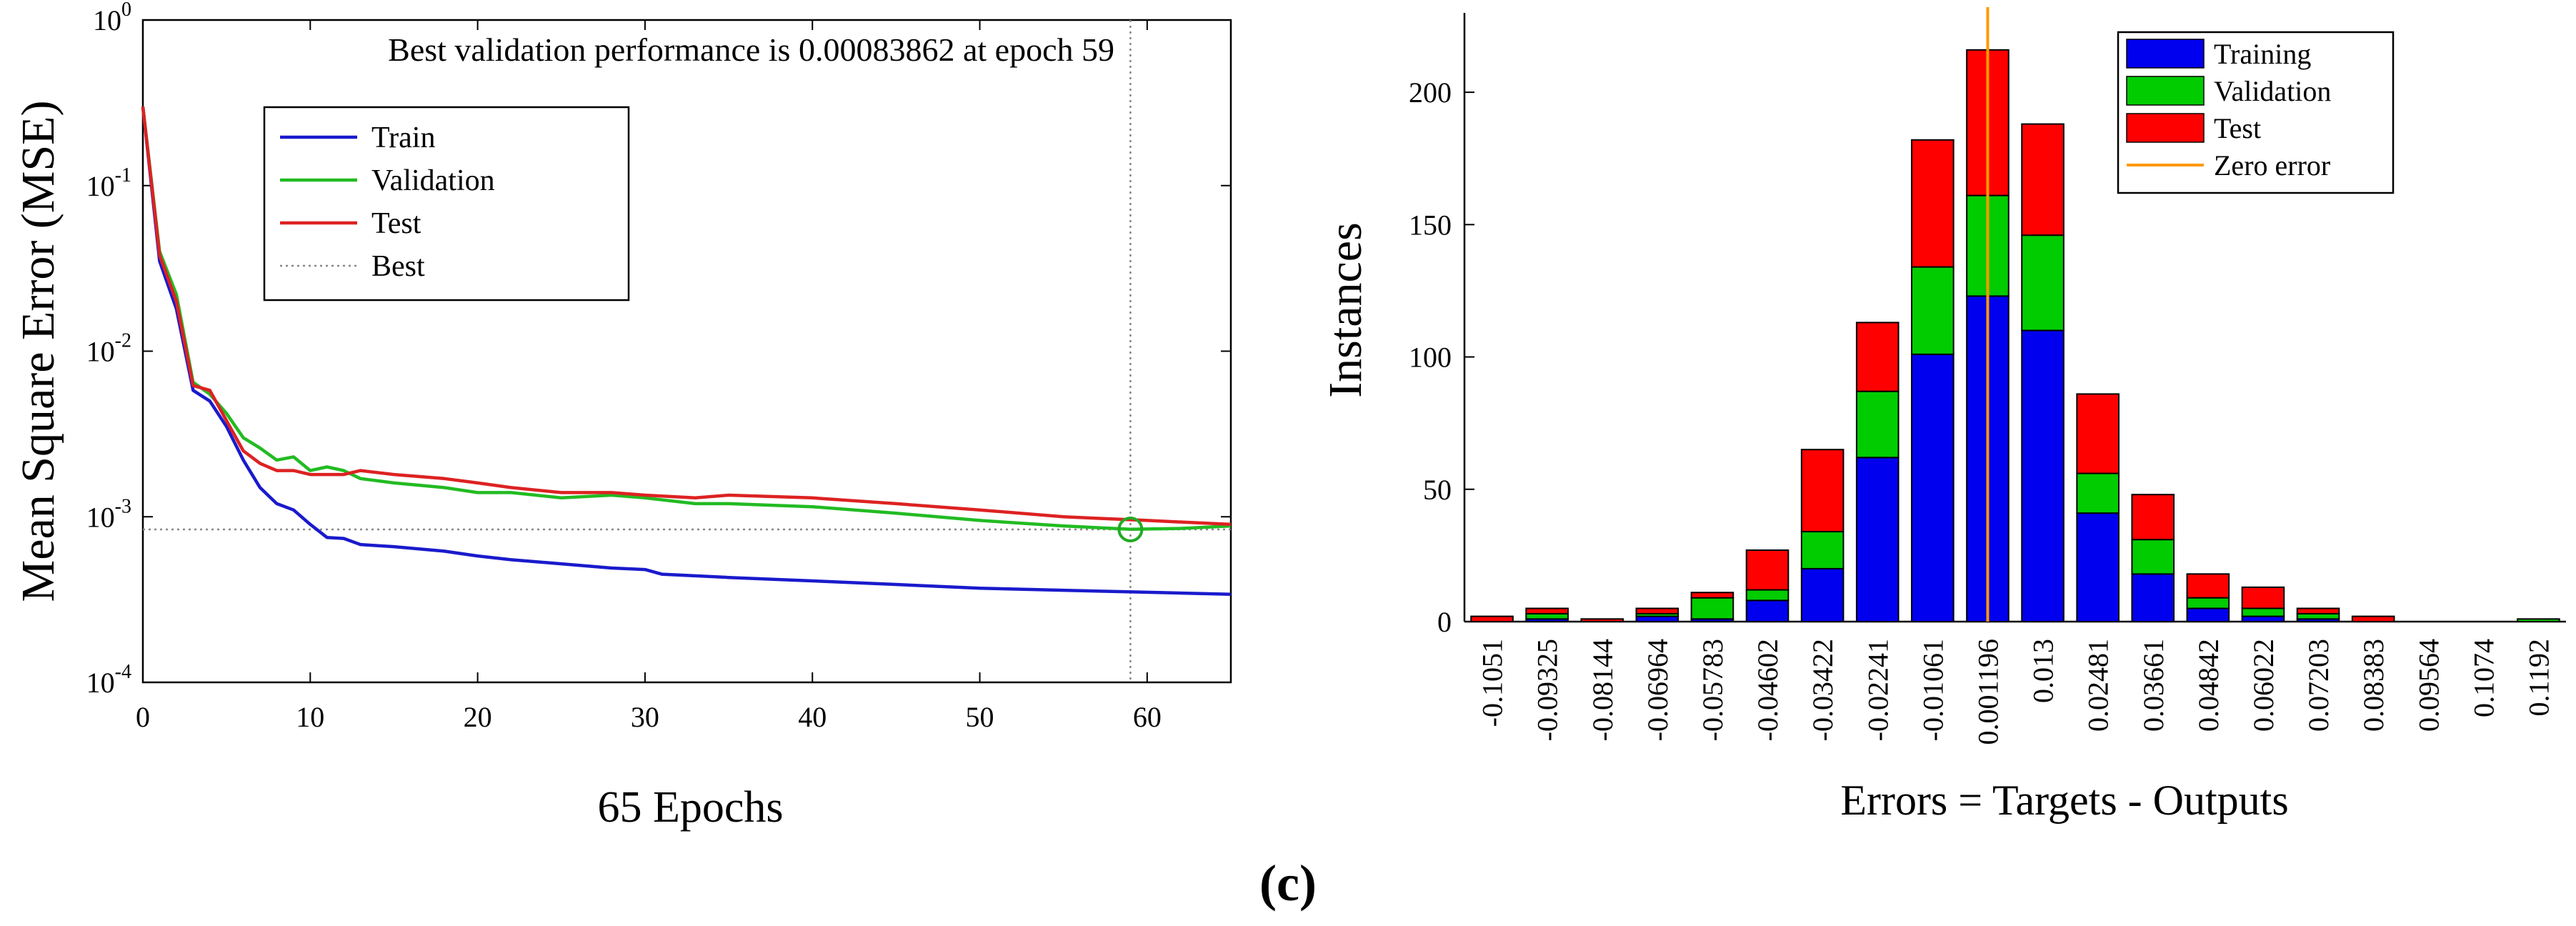 This screenshot has height=926, width=2576. Describe the element at coordinates (2208, 685) in the screenshot. I see `x-tick-label: 0.04842` at that location.